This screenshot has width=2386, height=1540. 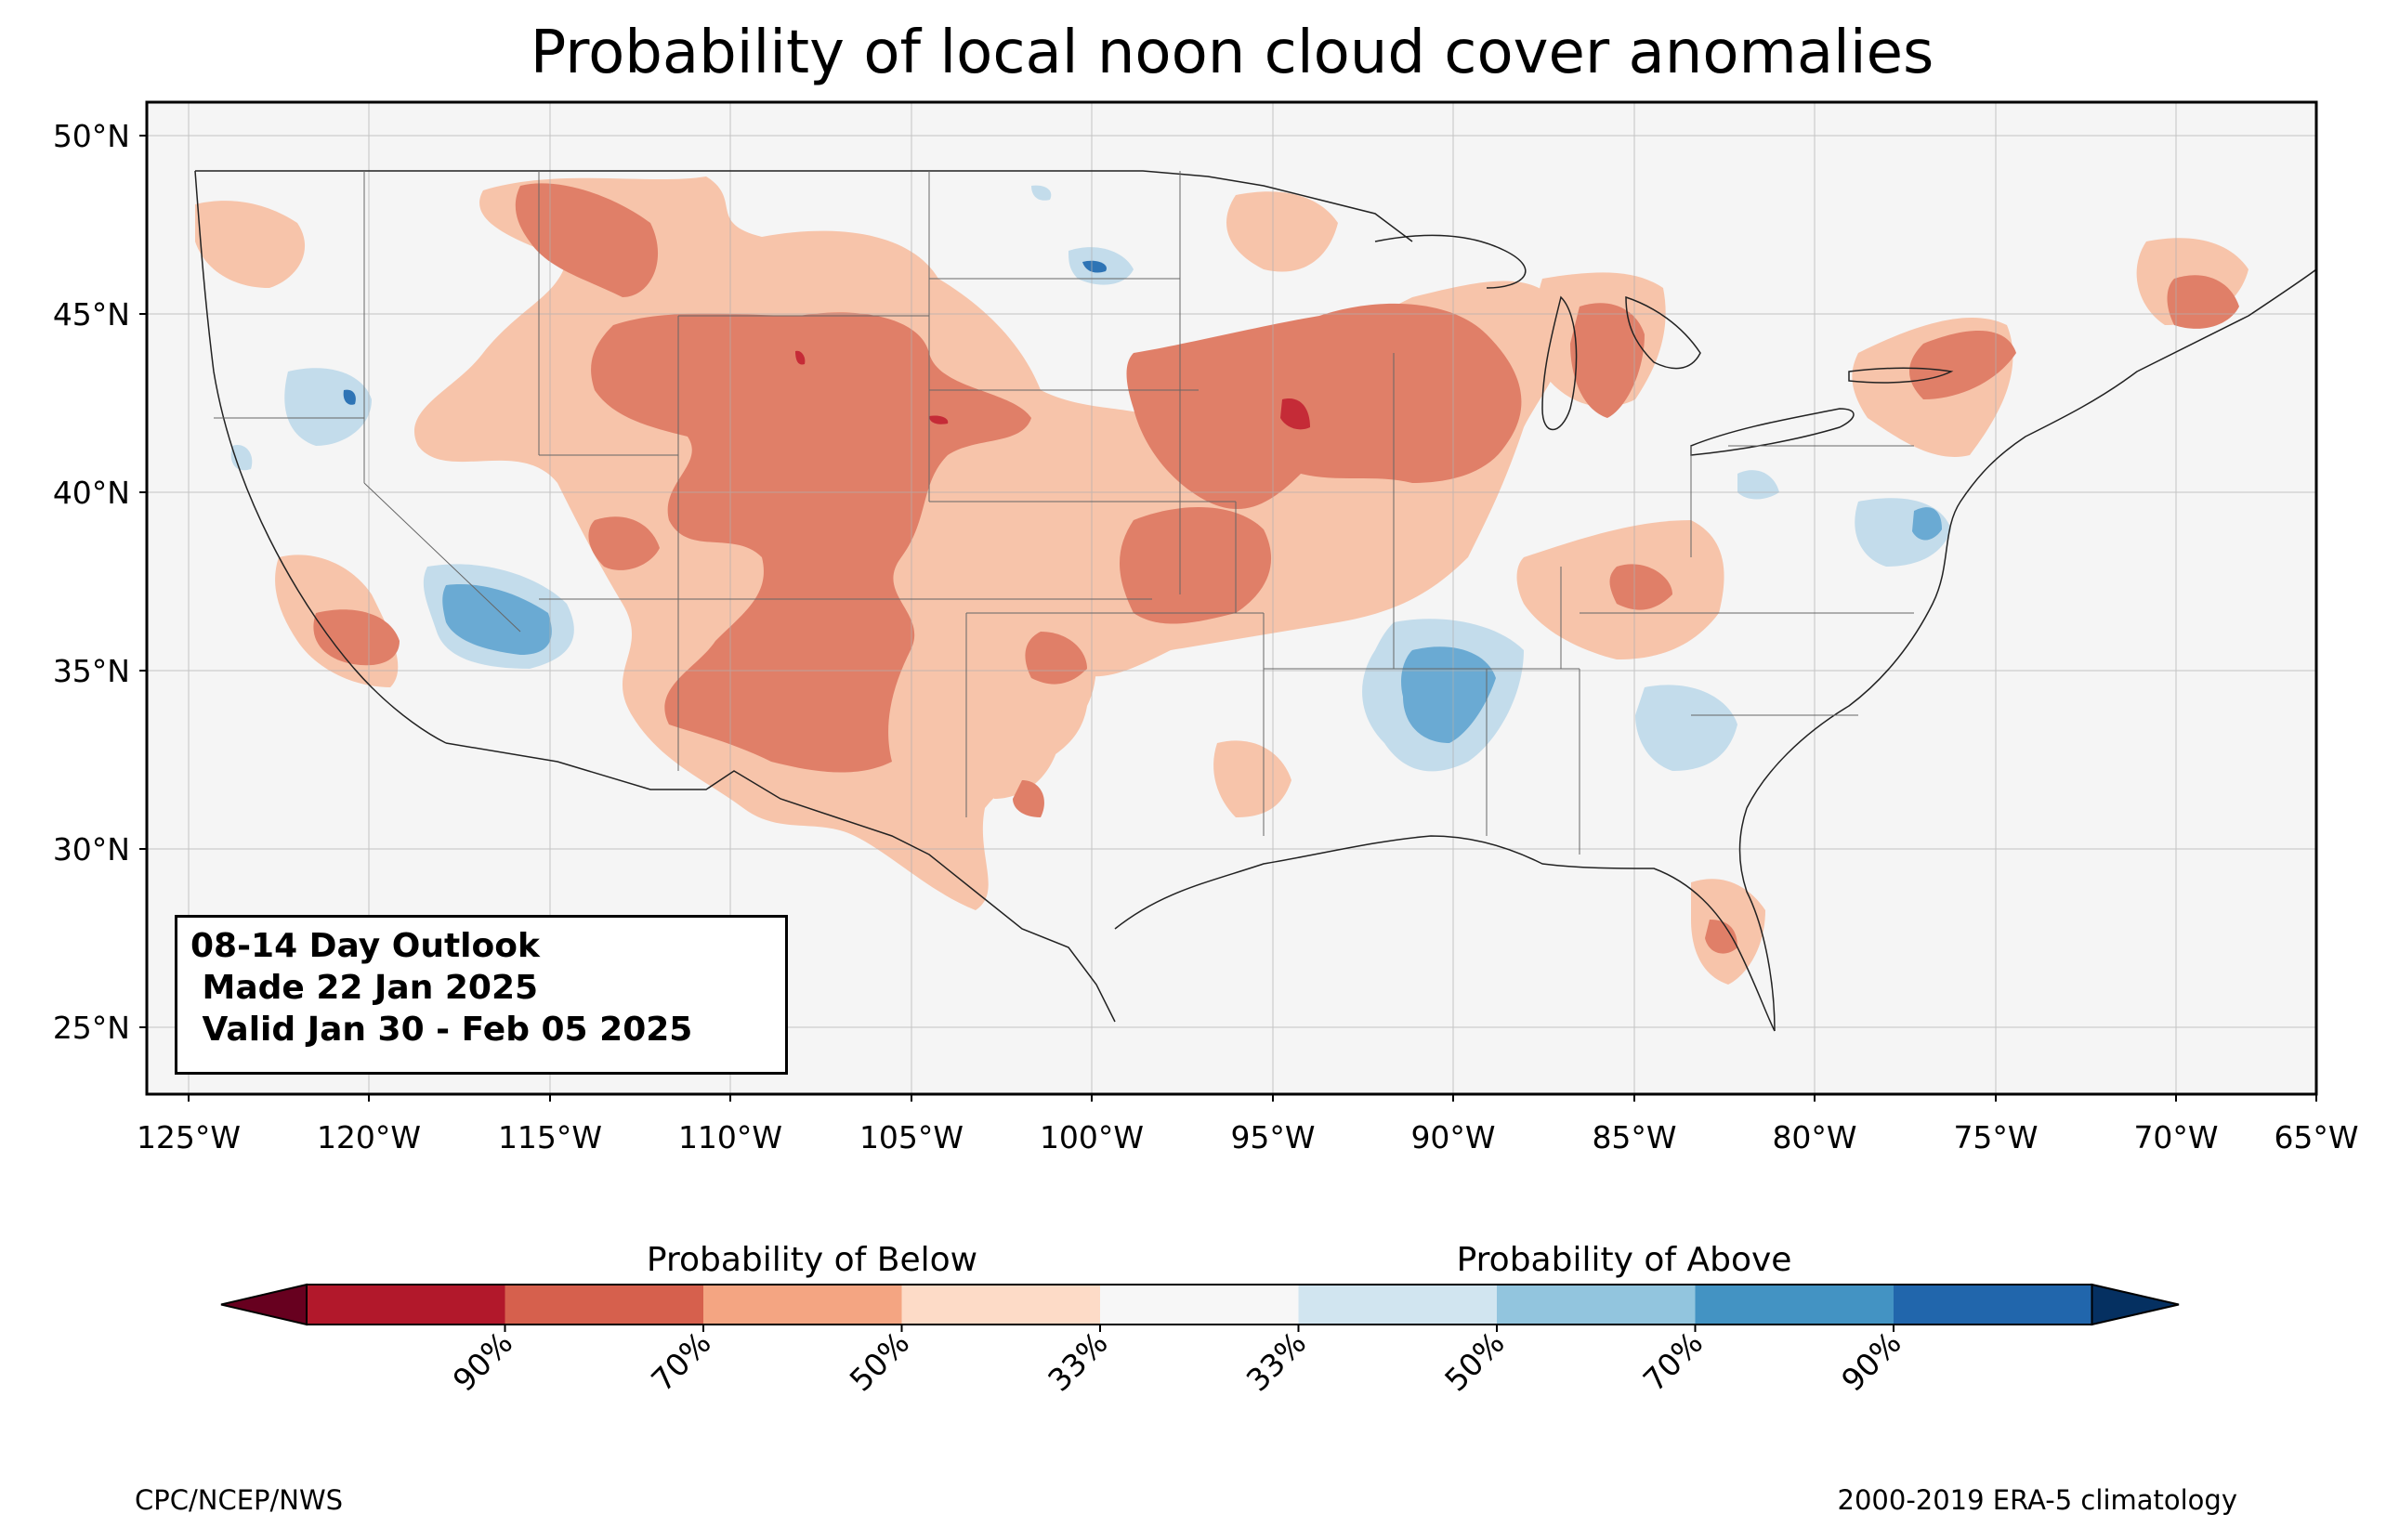 What do you see at coordinates (1052, 390) in the screenshot?
I see `below-70-regions` at bounding box center [1052, 390].